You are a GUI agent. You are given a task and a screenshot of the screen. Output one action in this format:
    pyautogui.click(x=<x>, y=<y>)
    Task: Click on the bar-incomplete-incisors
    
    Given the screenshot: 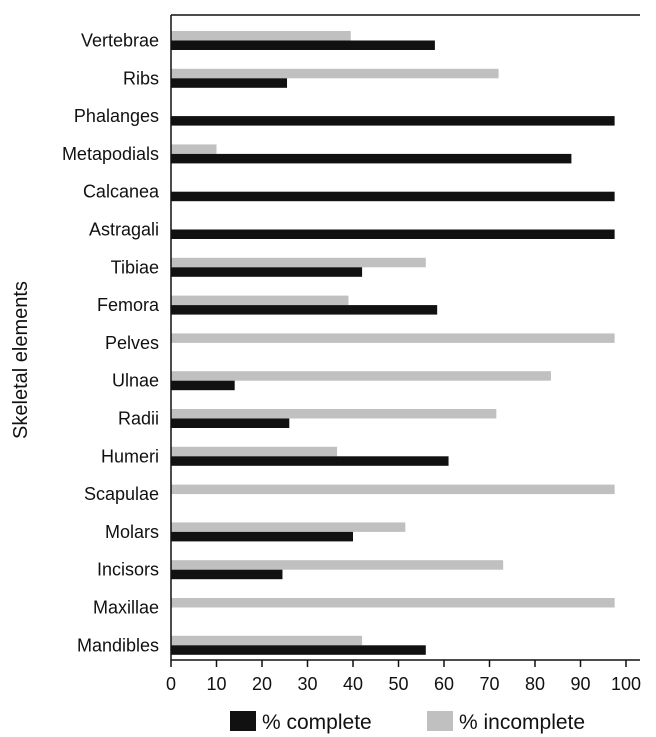 What is the action you would take?
    pyautogui.click(x=337, y=565)
    